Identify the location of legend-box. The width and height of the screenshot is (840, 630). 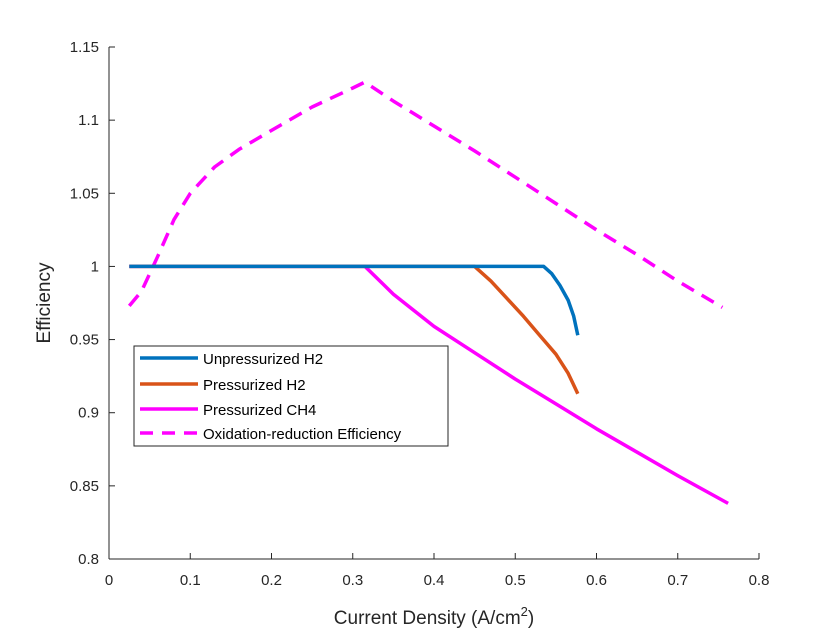
(291, 396).